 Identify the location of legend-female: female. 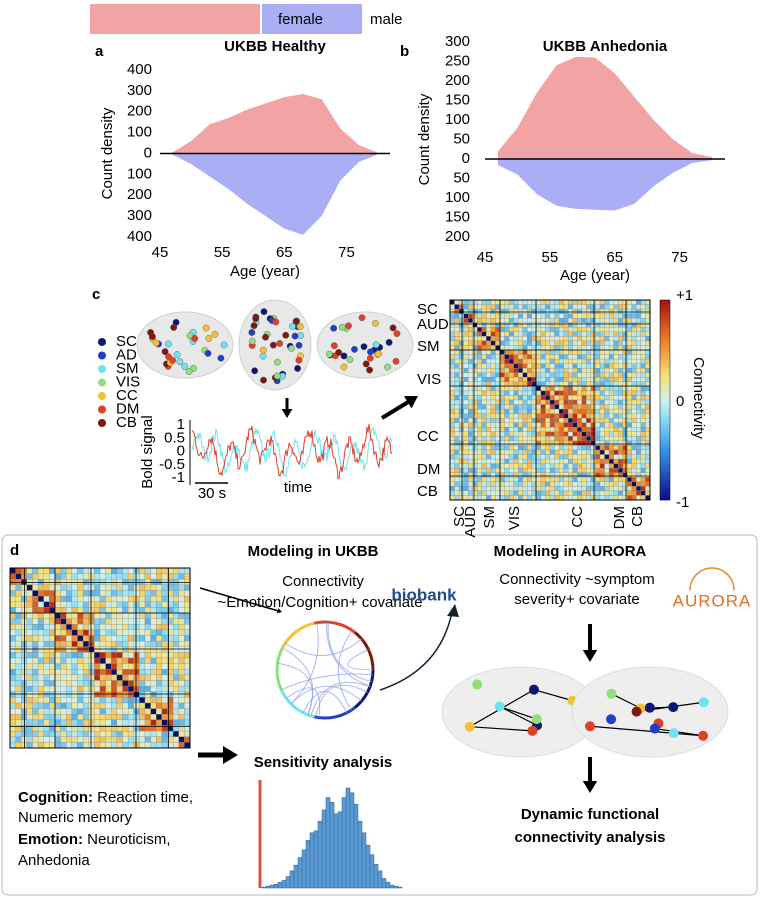
(300, 19).